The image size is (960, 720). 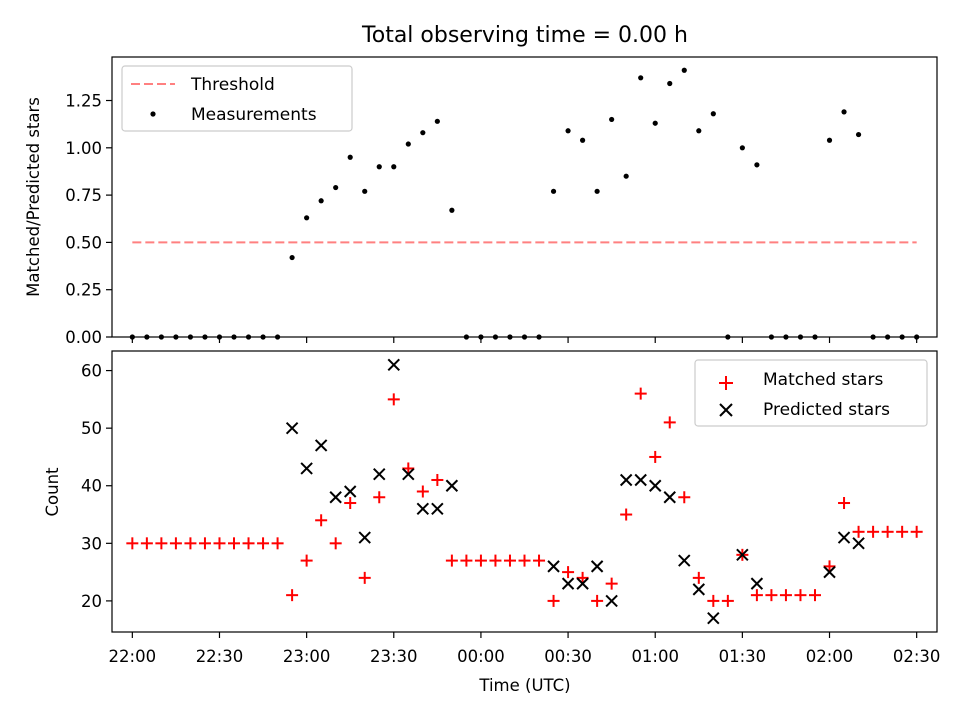 I want to click on bottom-y-tick-label: 20, so click(x=91, y=601).